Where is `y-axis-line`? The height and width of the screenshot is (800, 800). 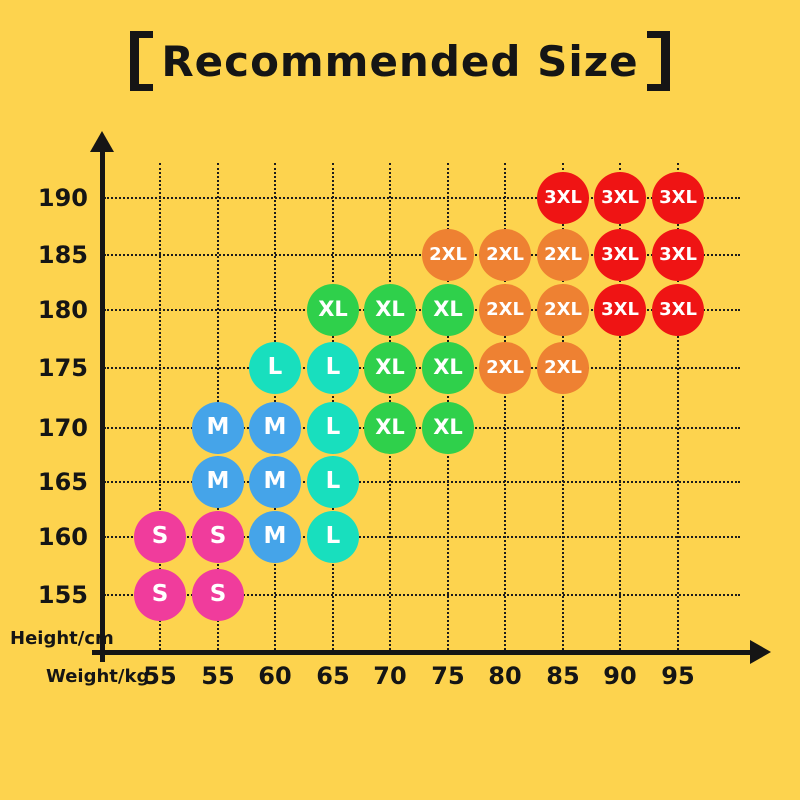
y-axis-line is located at coordinates (102, 404).